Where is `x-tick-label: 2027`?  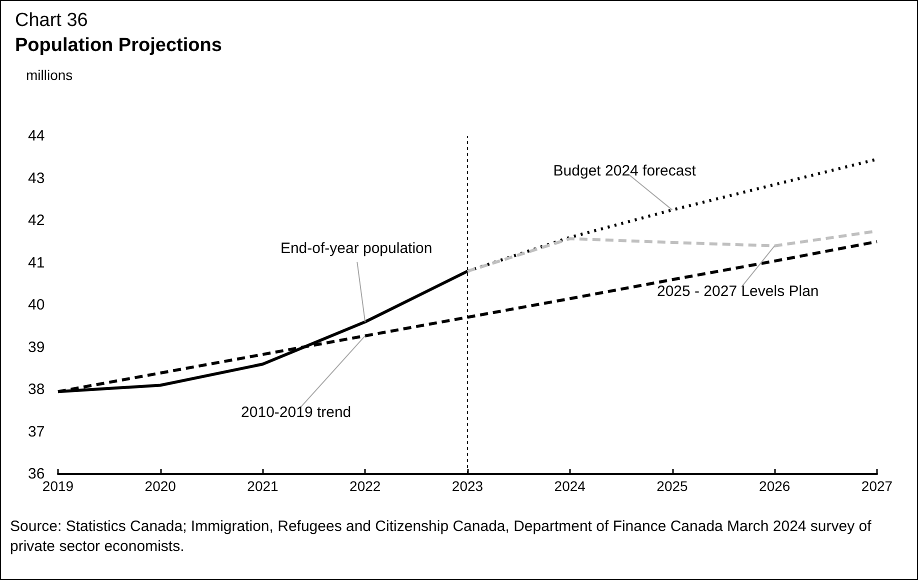 x-tick-label: 2027 is located at coordinates (877, 486).